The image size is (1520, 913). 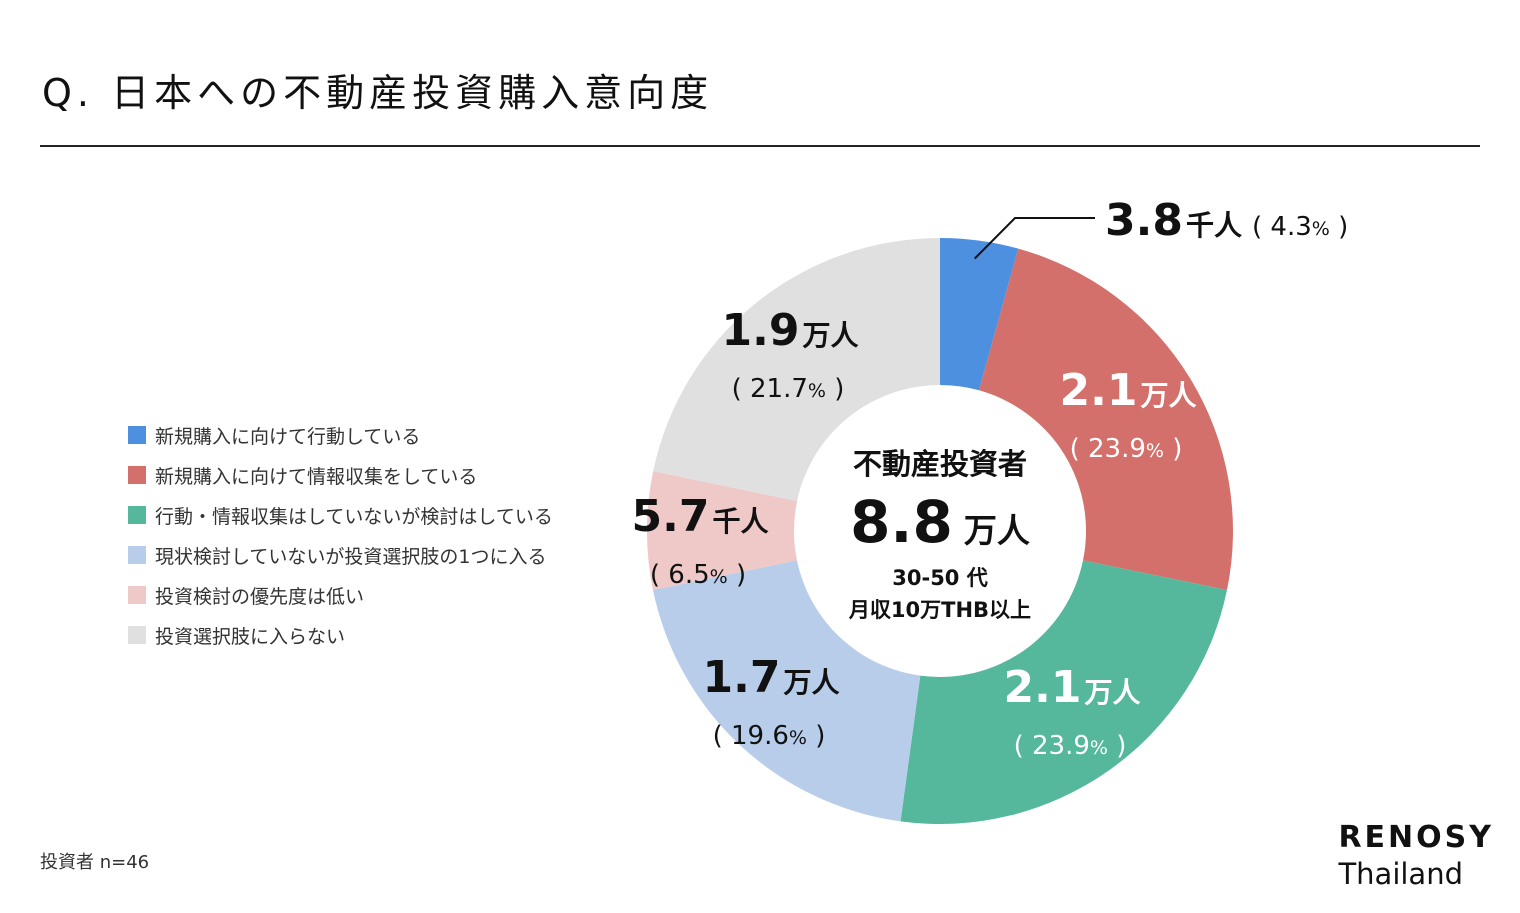 What do you see at coordinates (760, 146) in the screenshot?
I see `title-divider` at bounding box center [760, 146].